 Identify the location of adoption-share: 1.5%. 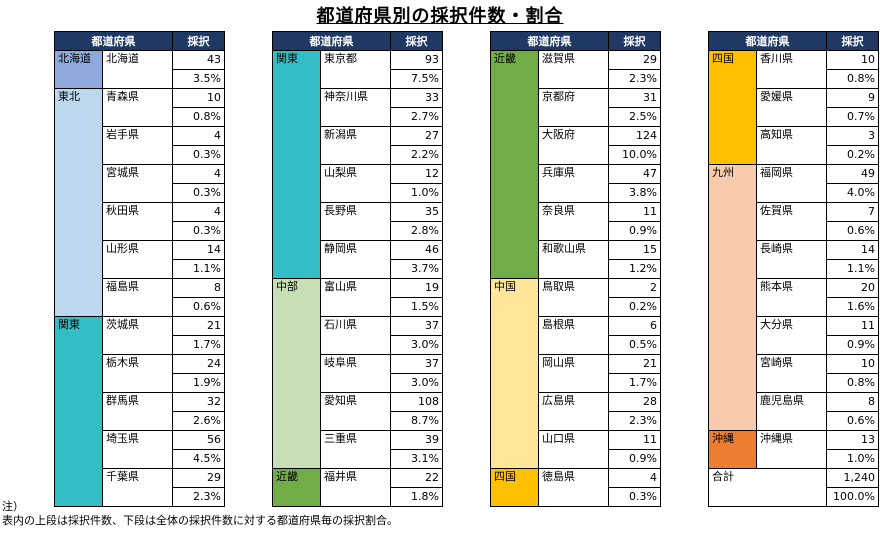
(416, 307).